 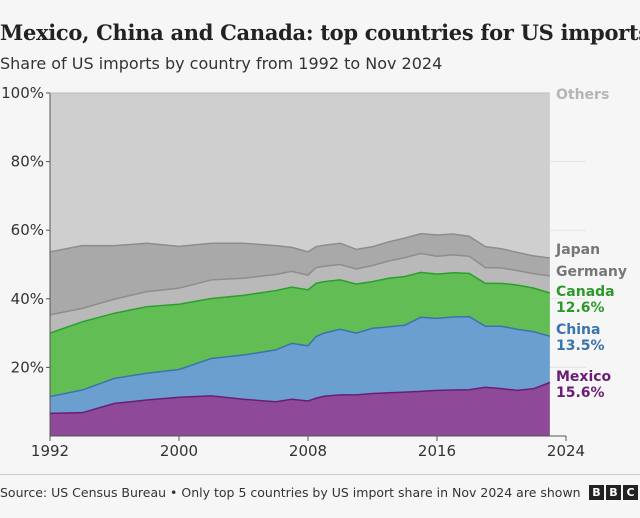 I want to click on area-mexico, so click(x=300, y=409).